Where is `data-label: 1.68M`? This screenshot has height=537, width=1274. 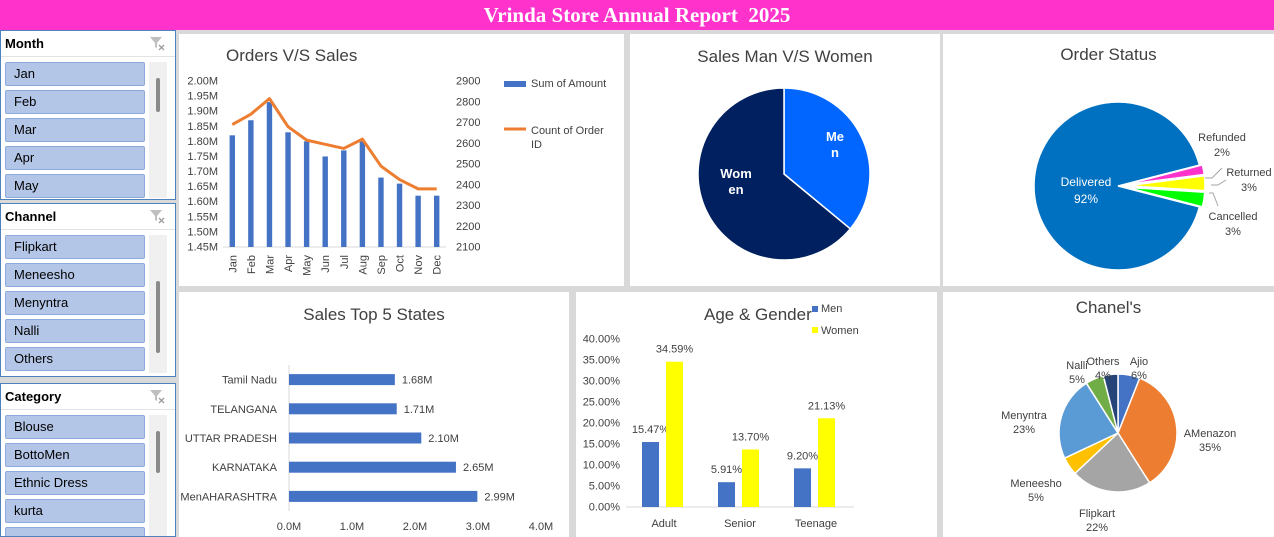 data-label: 1.68M is located at coordinates (417, 381).